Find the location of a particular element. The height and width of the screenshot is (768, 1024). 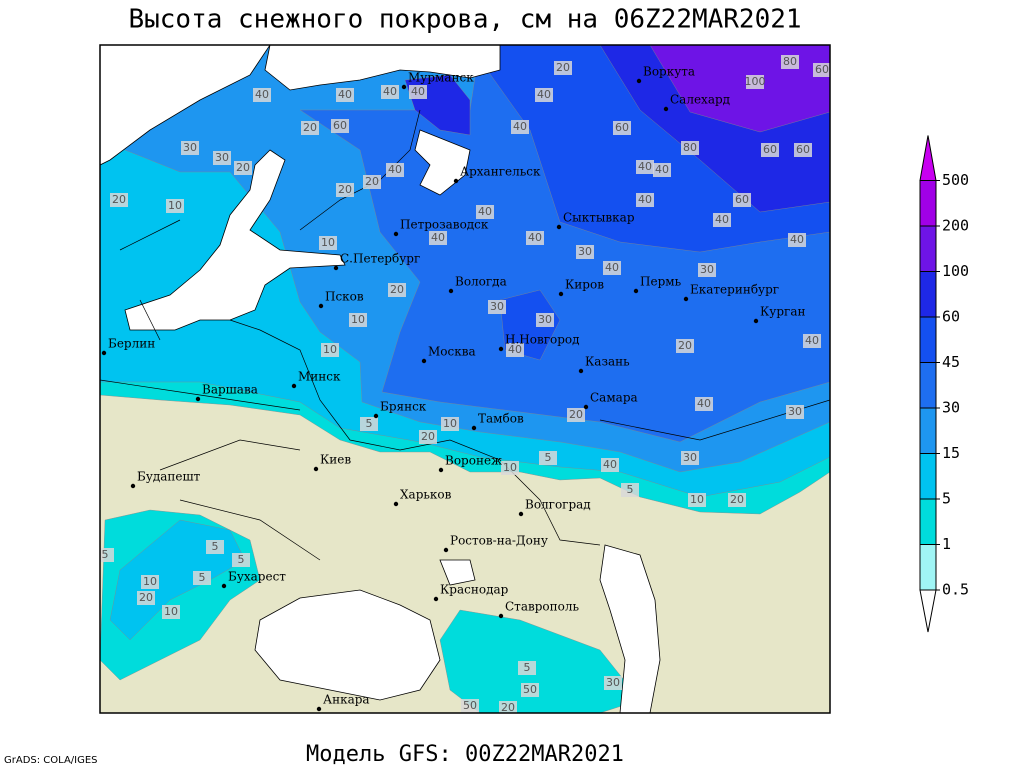

city-label: Ростов-на-Дону is located at coordinates (499, 541).